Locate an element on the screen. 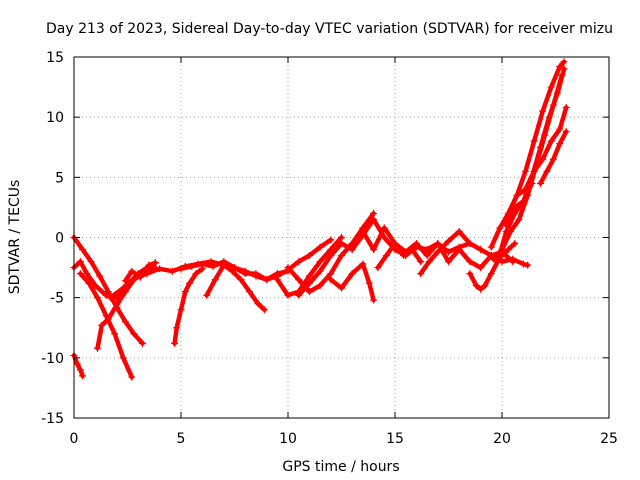 The height and width of the screenshot is (480, 640). x-axis-label: GPS time / hours is located at coordinates (340, 467).